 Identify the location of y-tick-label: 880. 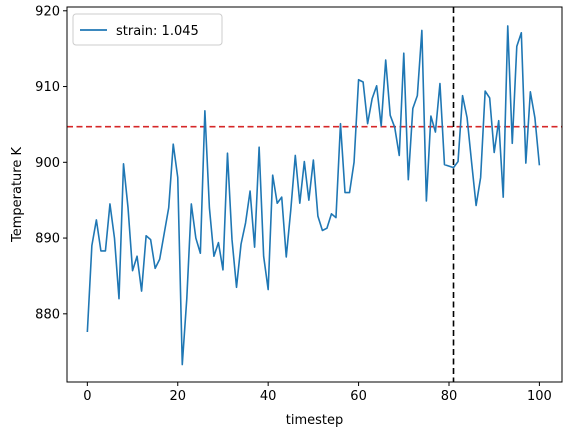
(47, 314).